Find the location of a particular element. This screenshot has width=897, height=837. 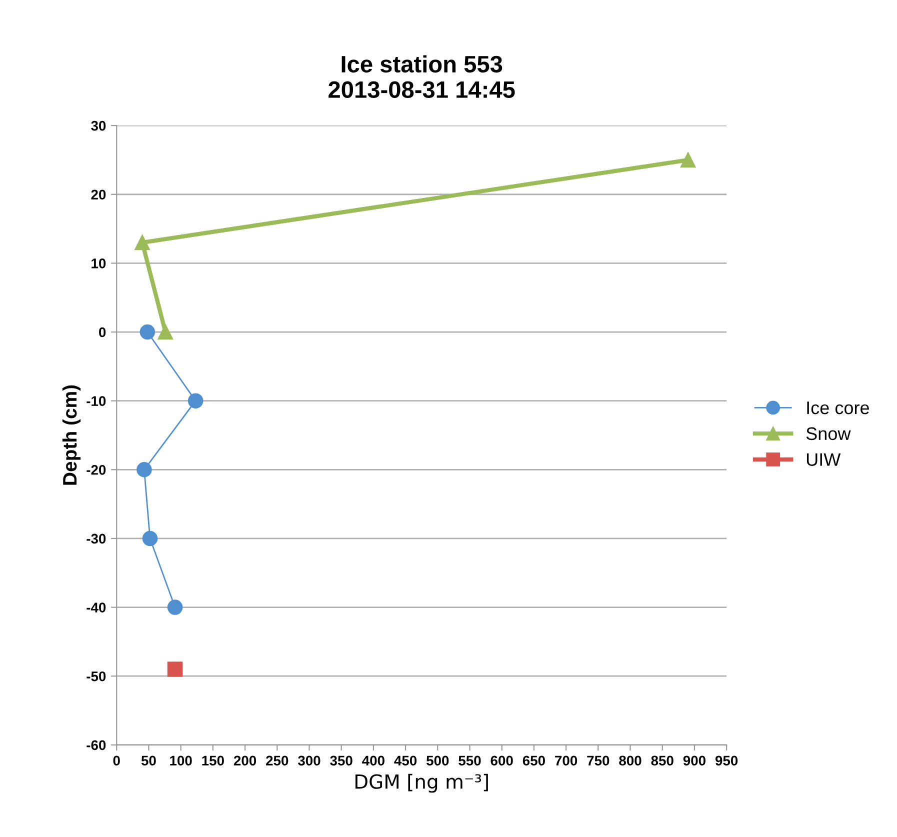

legend-label: Snow is located at coordinates (828, 433).